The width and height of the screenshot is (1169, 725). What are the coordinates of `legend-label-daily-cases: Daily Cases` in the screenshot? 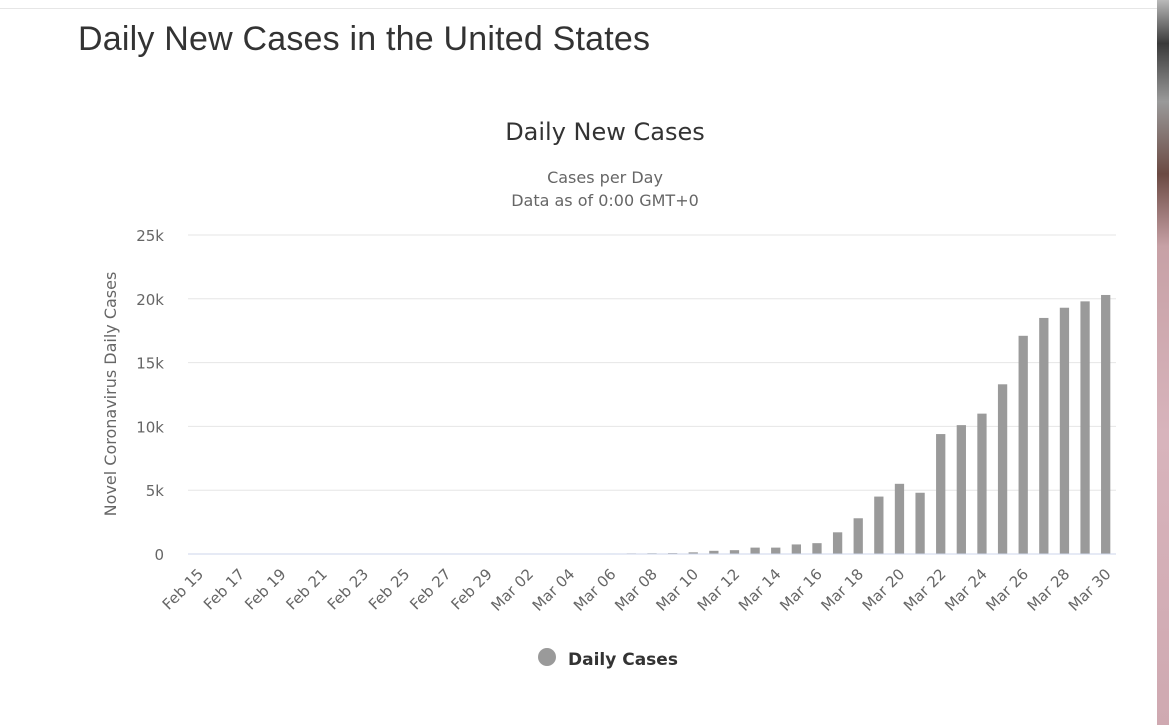 It's located at (623, 660).